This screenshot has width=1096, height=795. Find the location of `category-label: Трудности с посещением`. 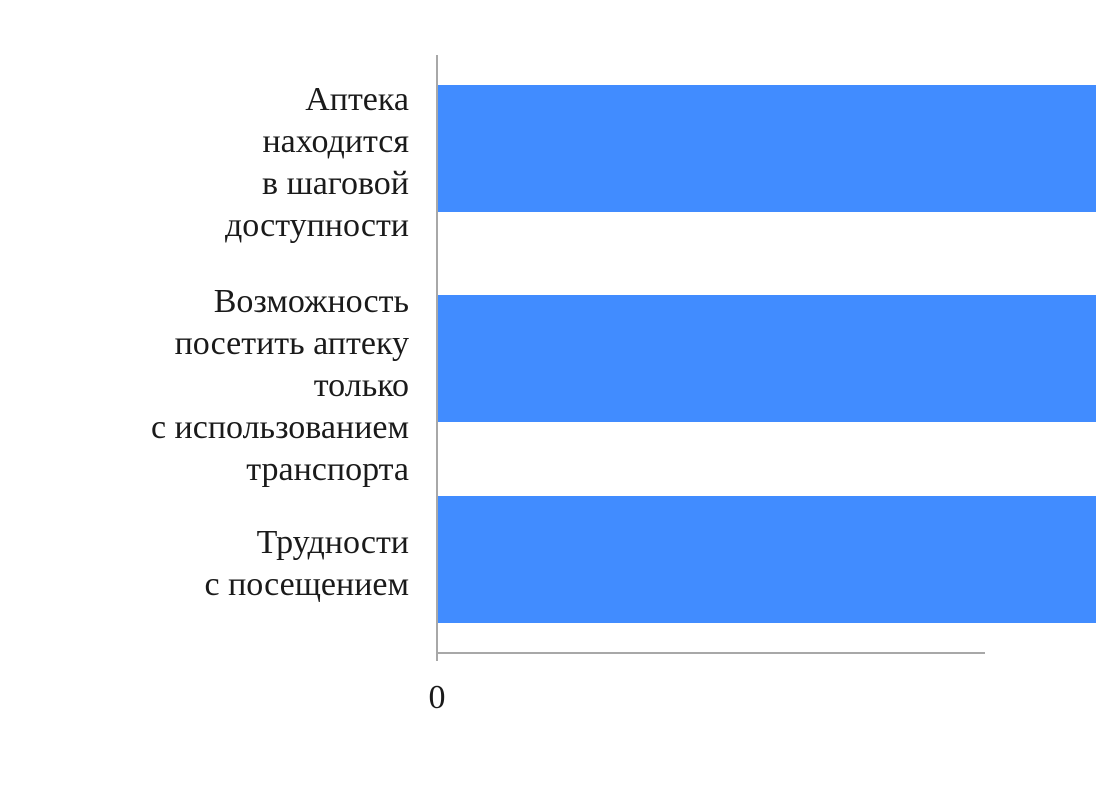

category-label: Трудности с посещением is located at coordinates (307, 563).